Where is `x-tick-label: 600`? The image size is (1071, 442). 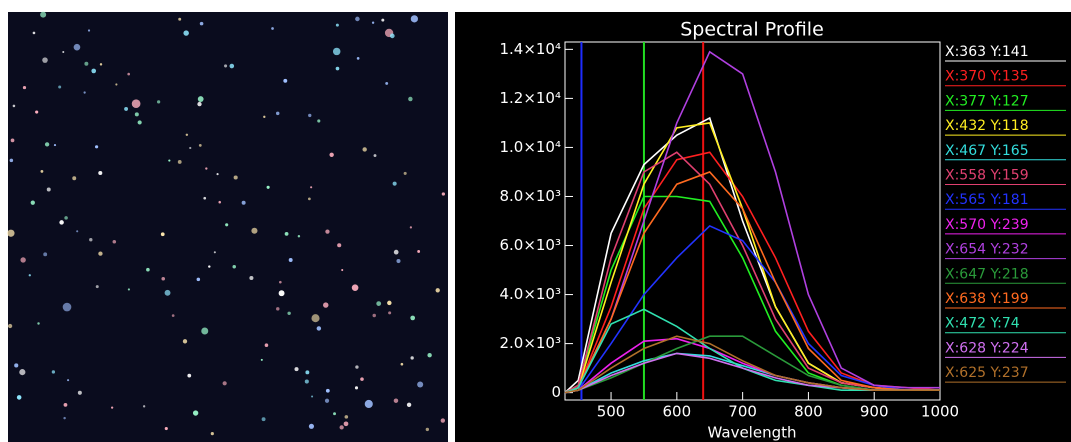 x-tick-label: 600 is located at coordinates (677, 412).